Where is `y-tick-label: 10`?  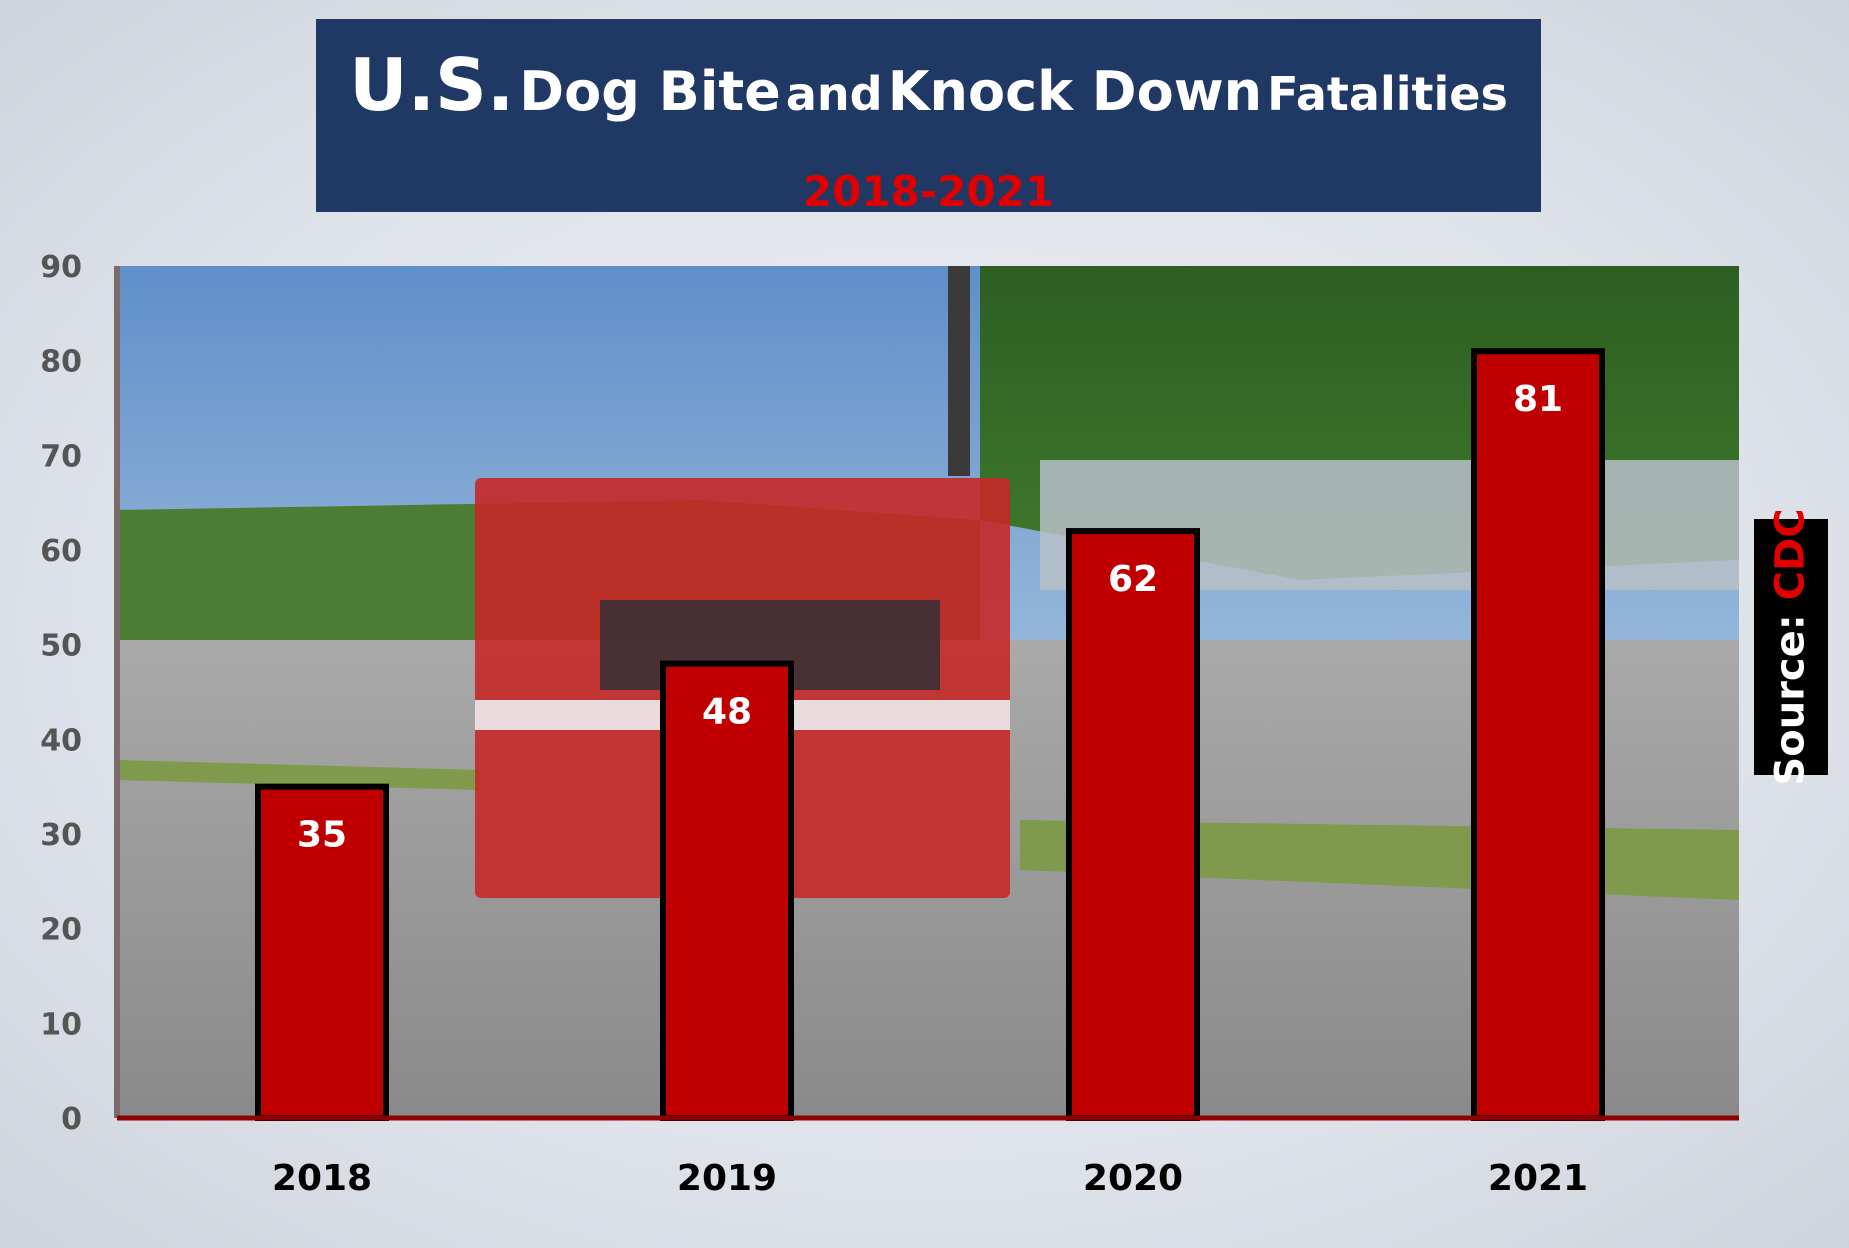 y-tick-label: 10 is located at coordinates (61, 1024).